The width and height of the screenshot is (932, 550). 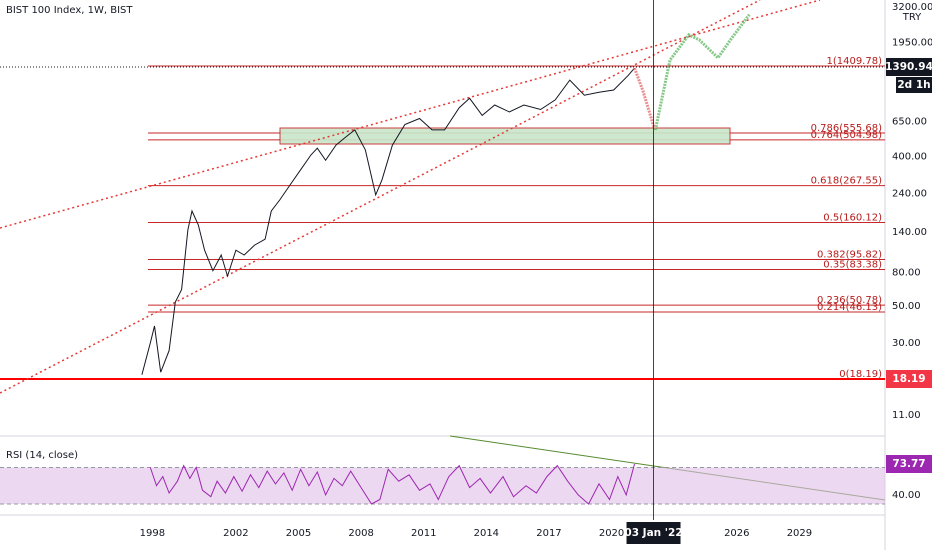 I want to click on y-tick-label: 140.00, so click(x=909, y=232).